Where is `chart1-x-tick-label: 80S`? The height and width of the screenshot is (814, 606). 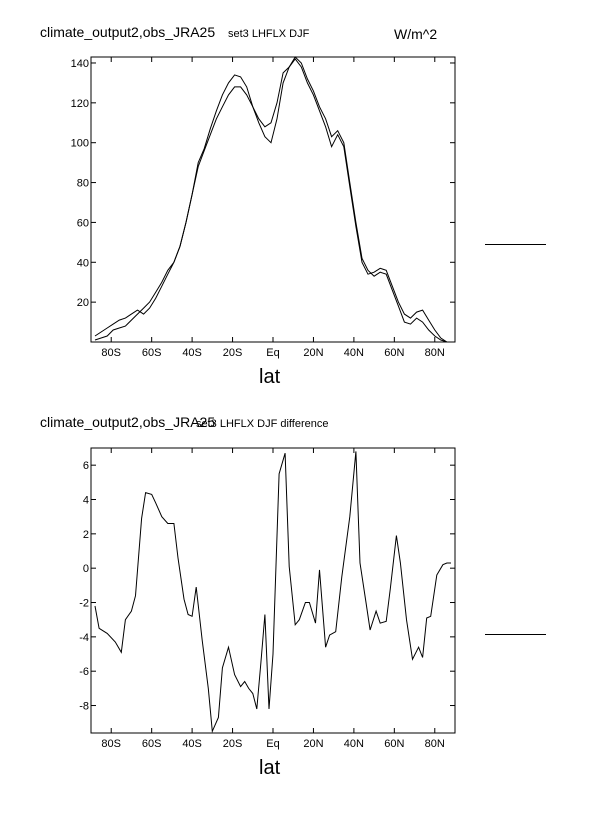 chart1-x-tick-label: 80S is located at coordinates (111, 353).